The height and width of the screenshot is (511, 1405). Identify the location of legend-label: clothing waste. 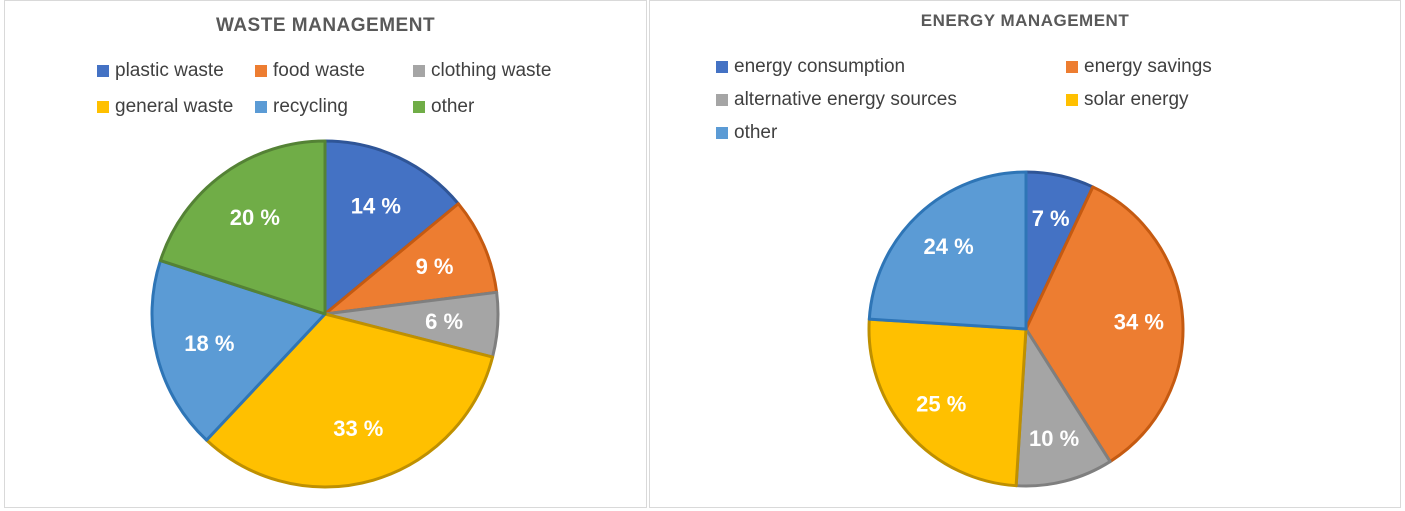
(491, 70).